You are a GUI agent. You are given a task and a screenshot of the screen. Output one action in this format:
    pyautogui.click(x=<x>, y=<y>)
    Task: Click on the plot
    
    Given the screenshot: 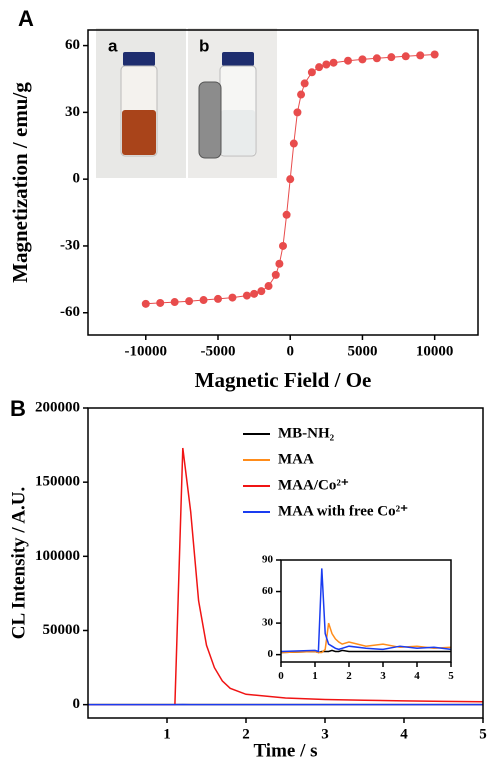 What is the action you would take?
    pyautogui.click(x=366, y=611)
    